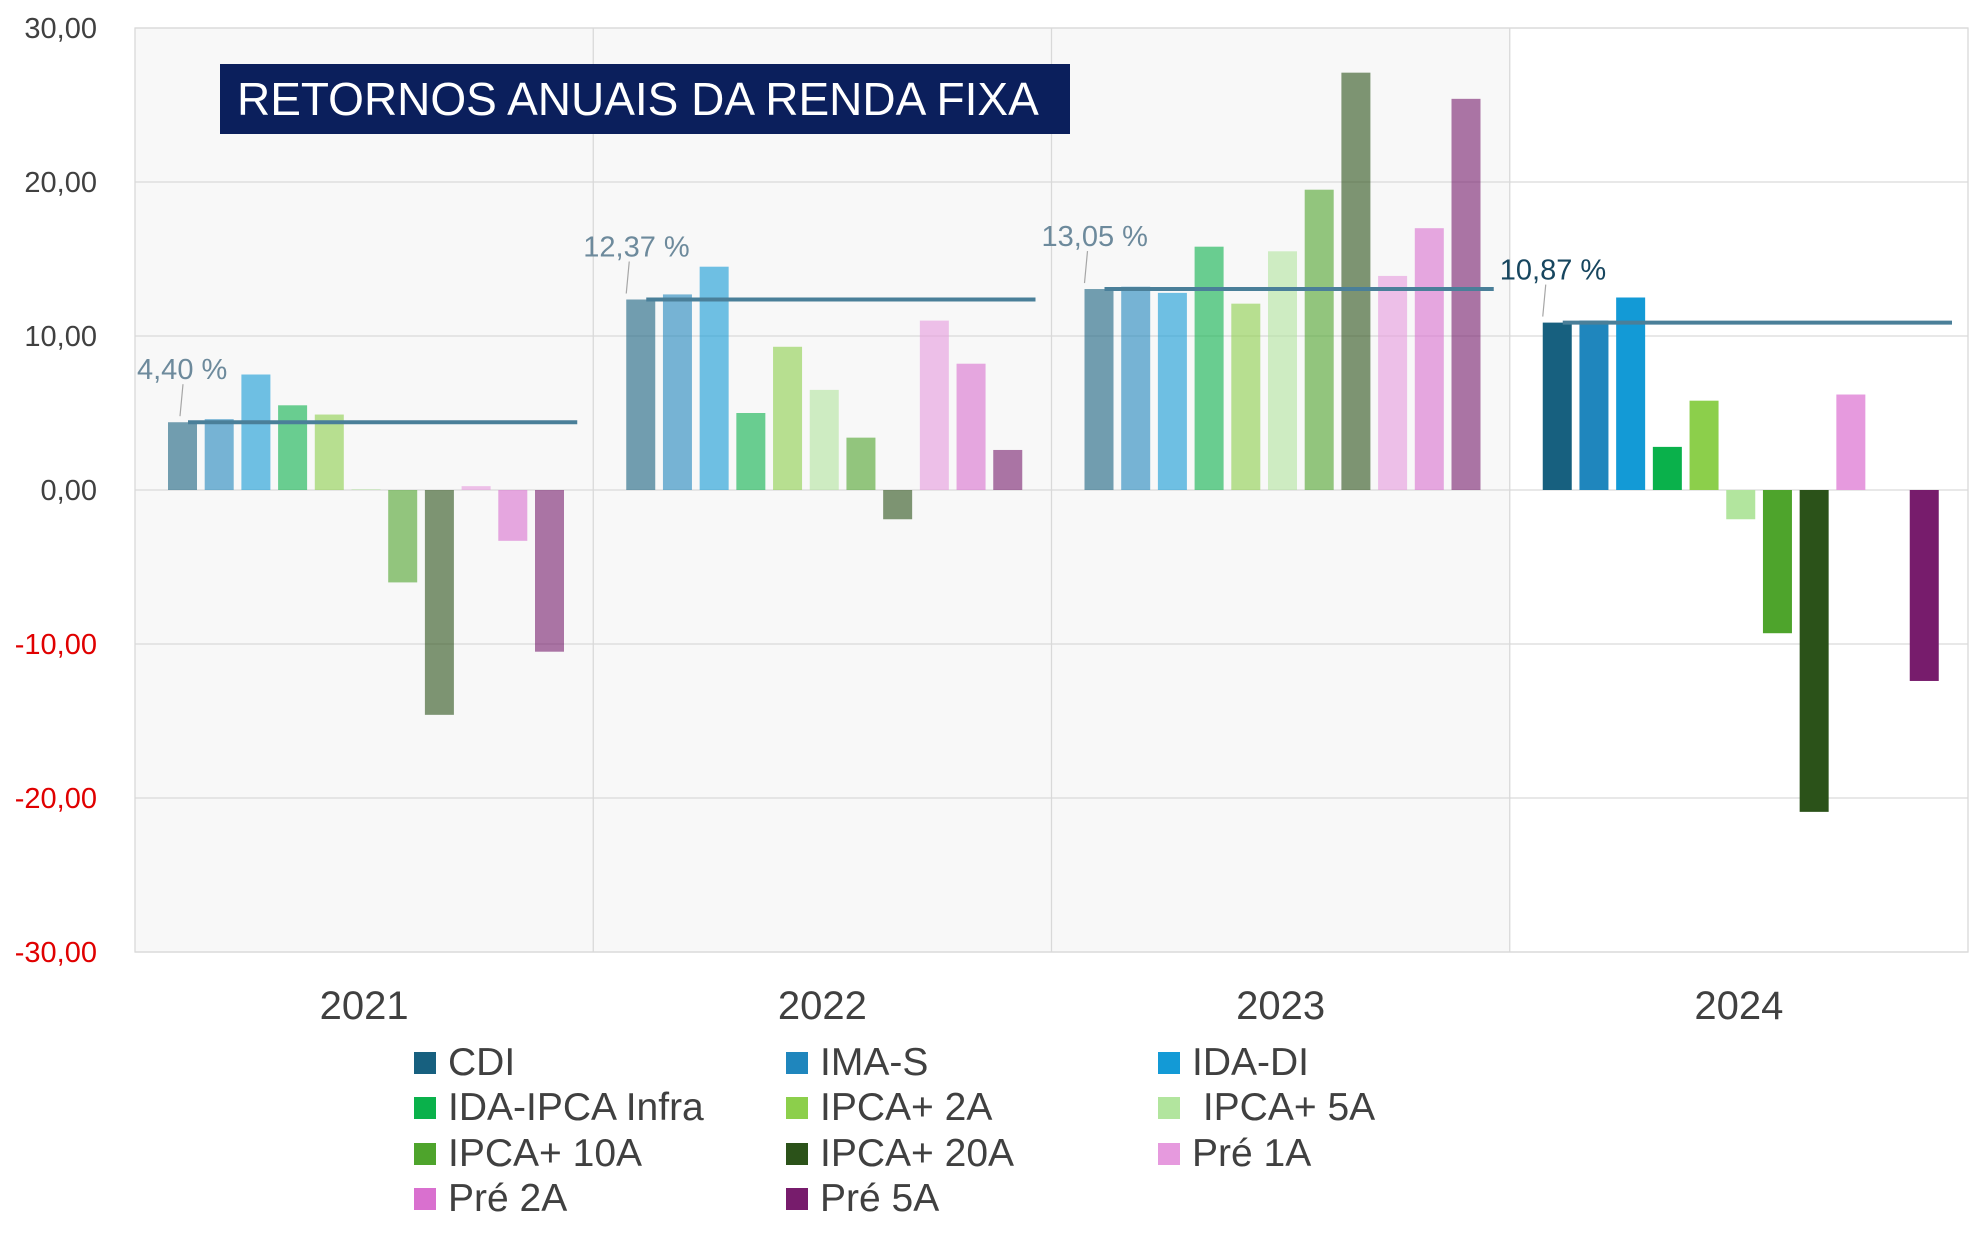 This screenshot has height=1234, width=1979. Describe the element at coordinates (1250, 1062) in the screenshot. I see `legend-label: IDA-DI` at that location.